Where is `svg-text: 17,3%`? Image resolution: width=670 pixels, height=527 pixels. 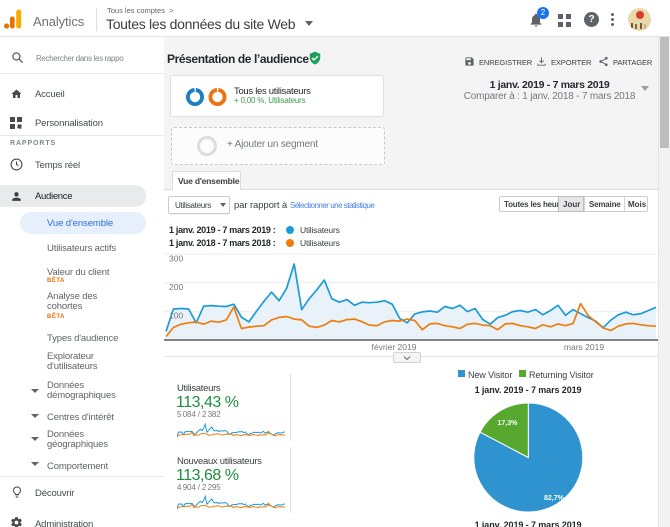
svg-text: 17,3% is located at coordinates (508, 423).